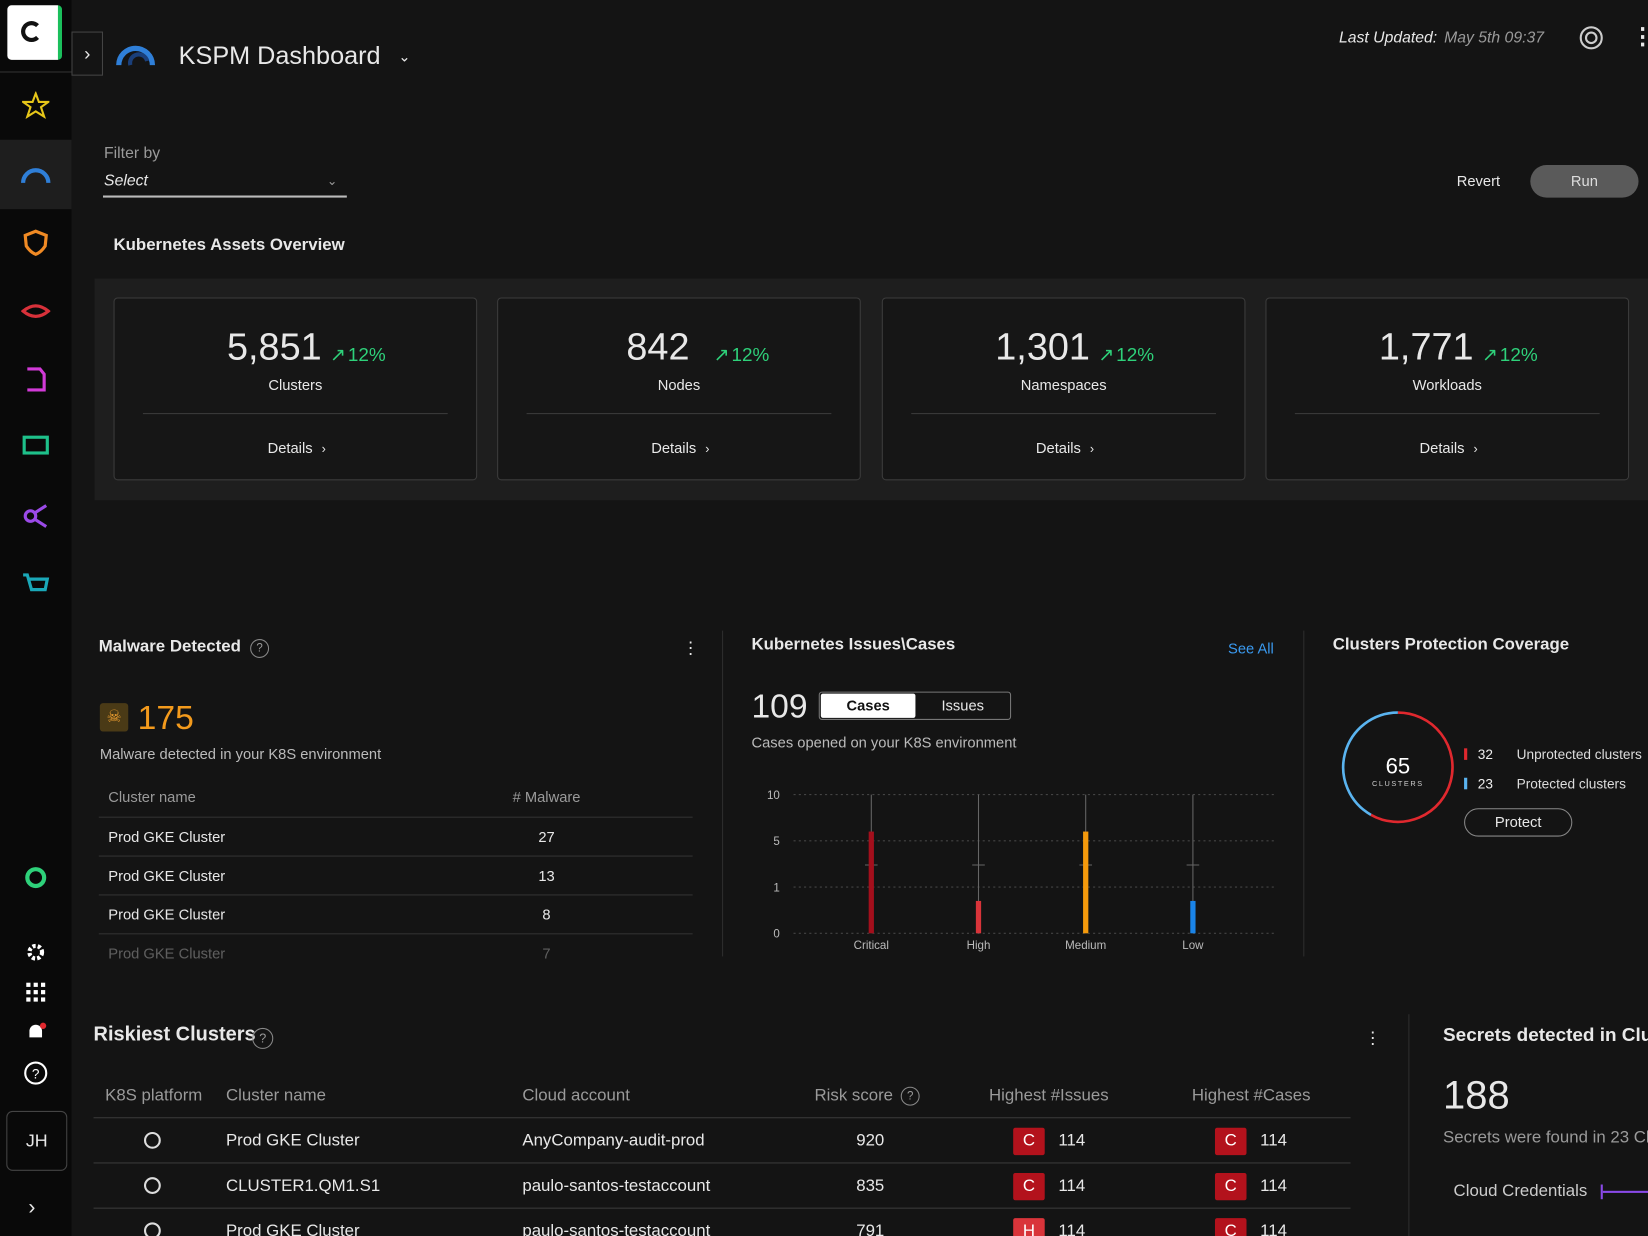 The height and width of the screenshot is (1236, 1648). What do you see at coordinates (165, 717) in the screenshot?
I see `malware-count: 175` at bounding box center [165, 717].